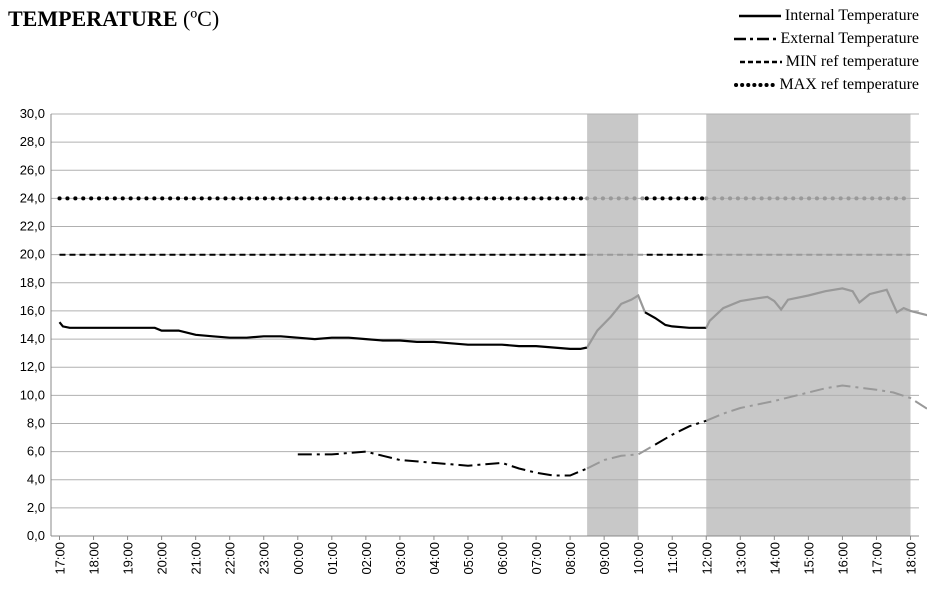  I want to click on legend-item-min: MIN ref temperature, so click(826, 61).